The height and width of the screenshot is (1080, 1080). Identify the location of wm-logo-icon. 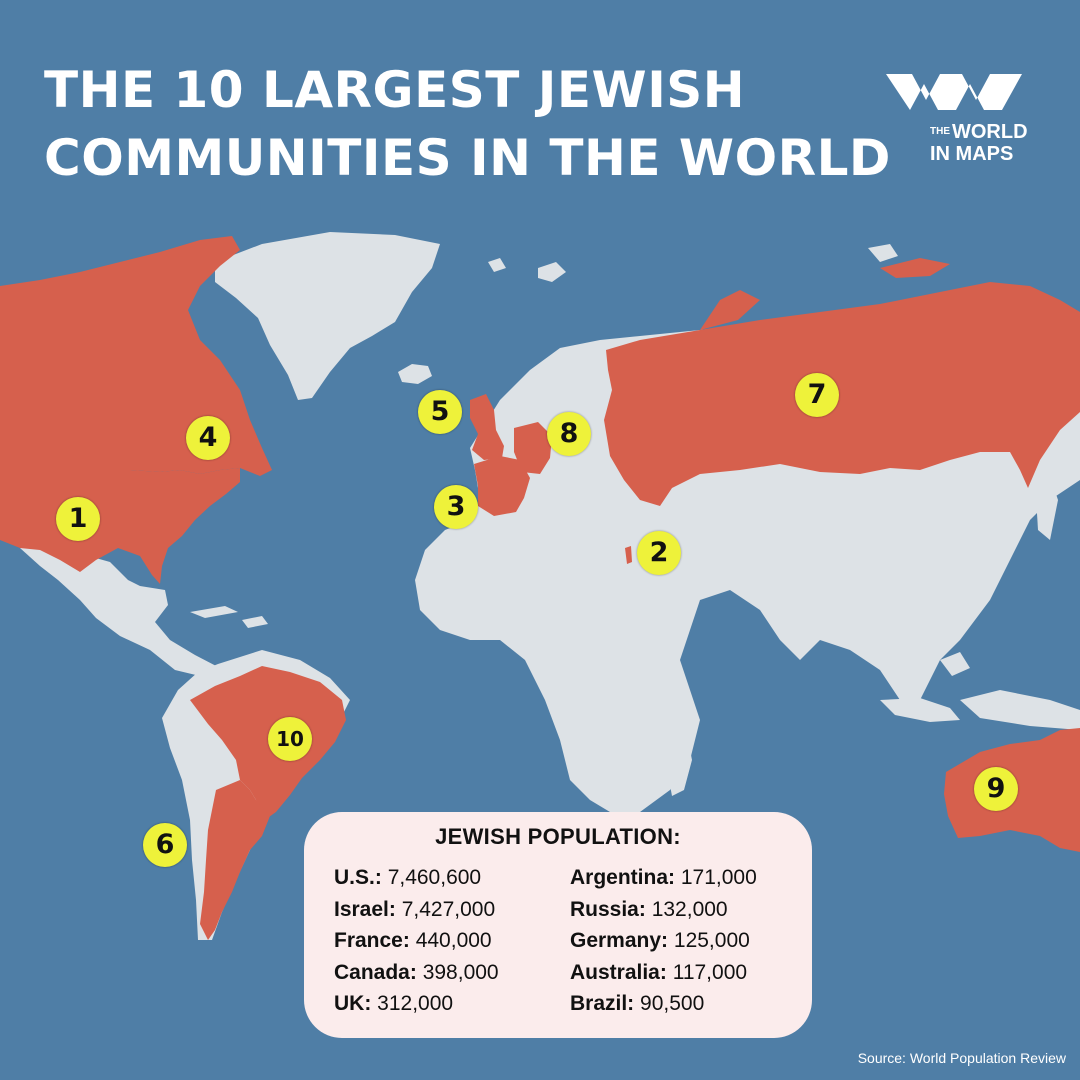
(954, 92).